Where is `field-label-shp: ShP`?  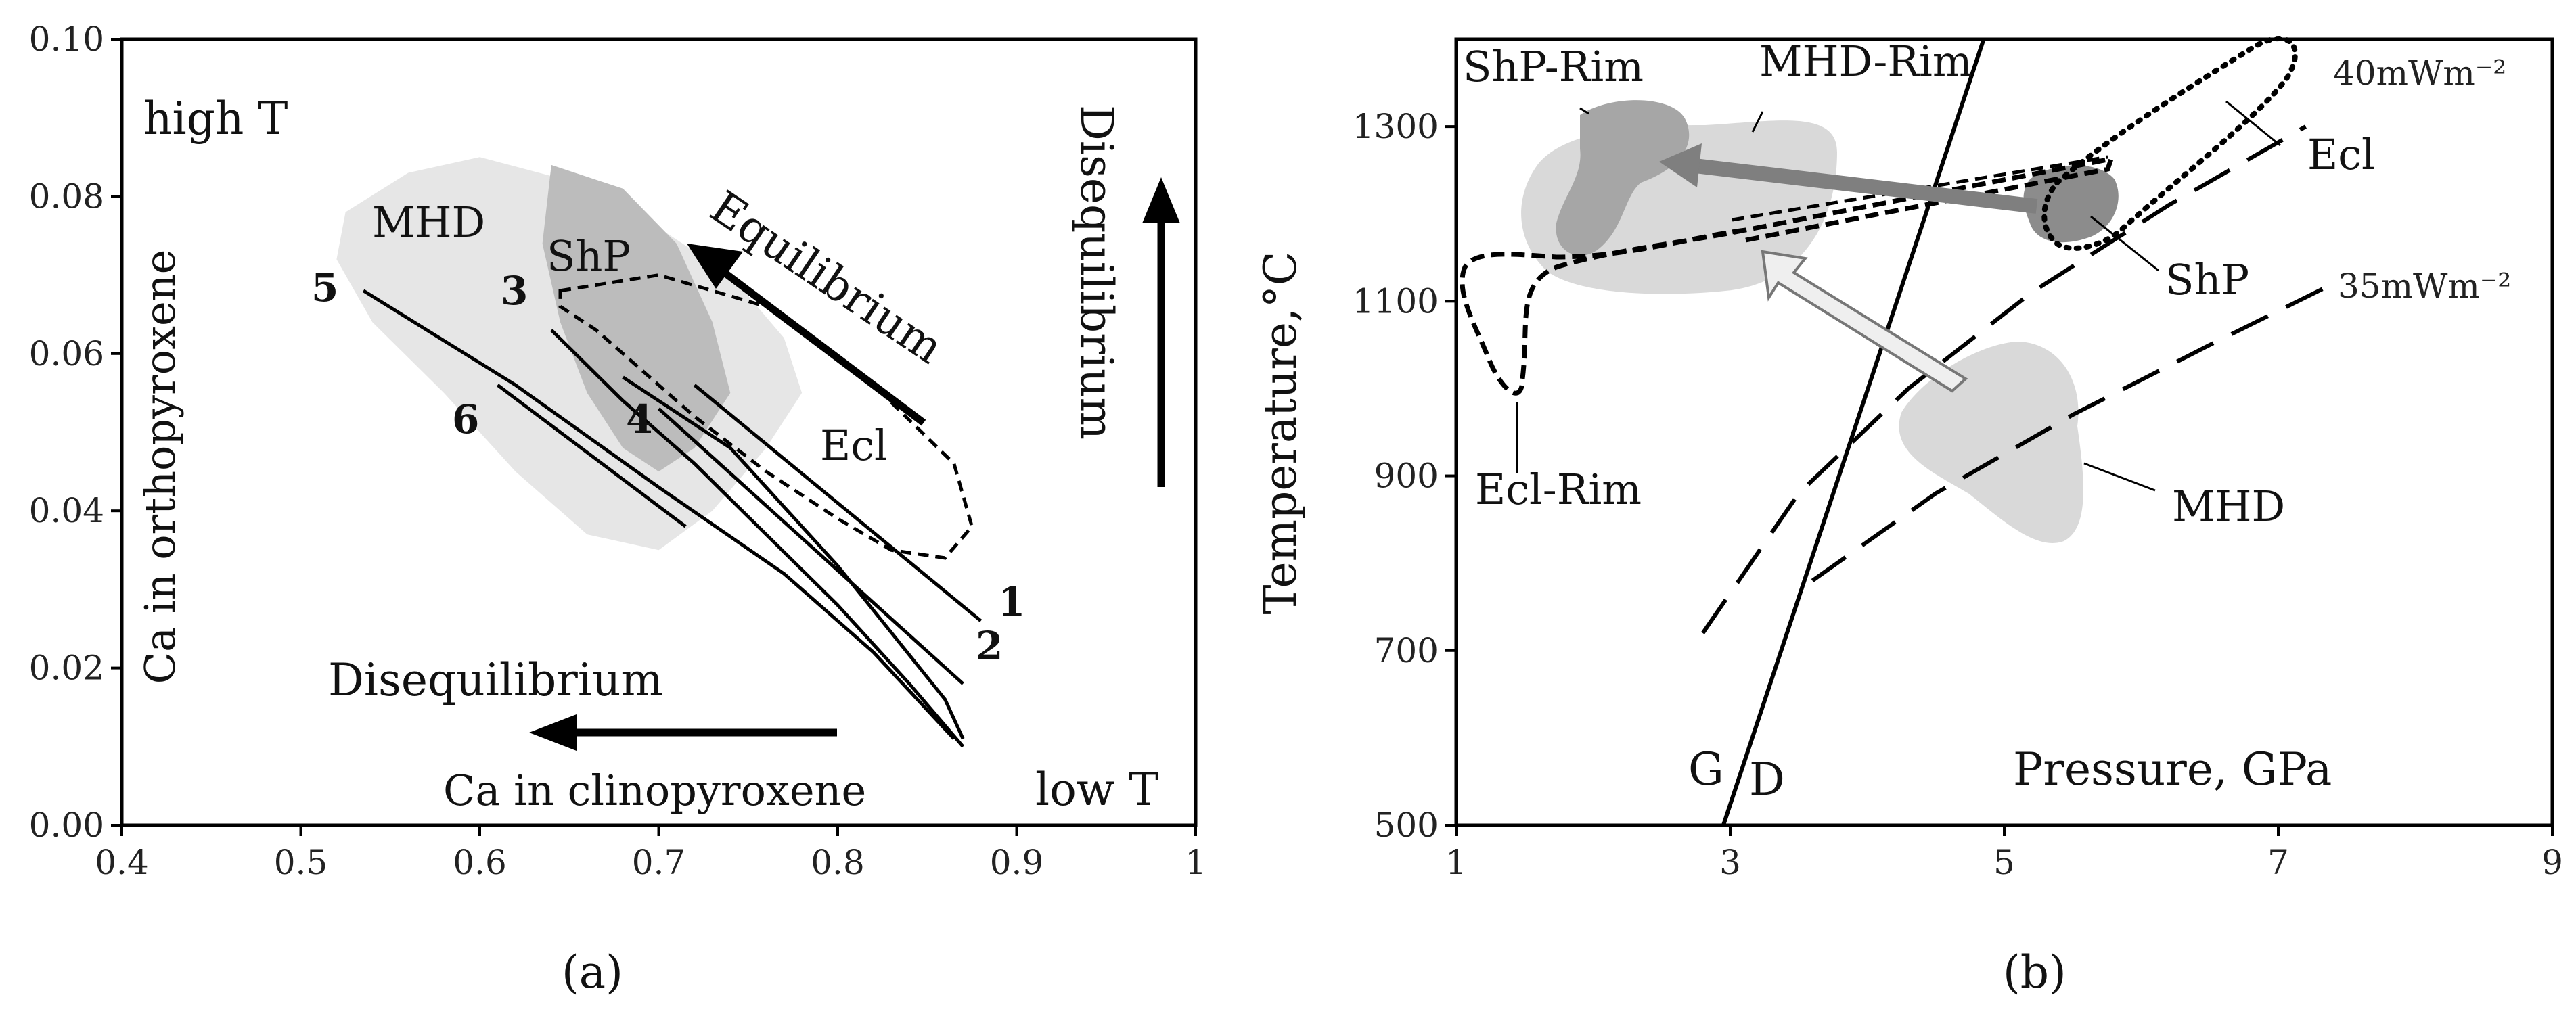 field-label-shp: ShP is located at coordinates (589, 256).